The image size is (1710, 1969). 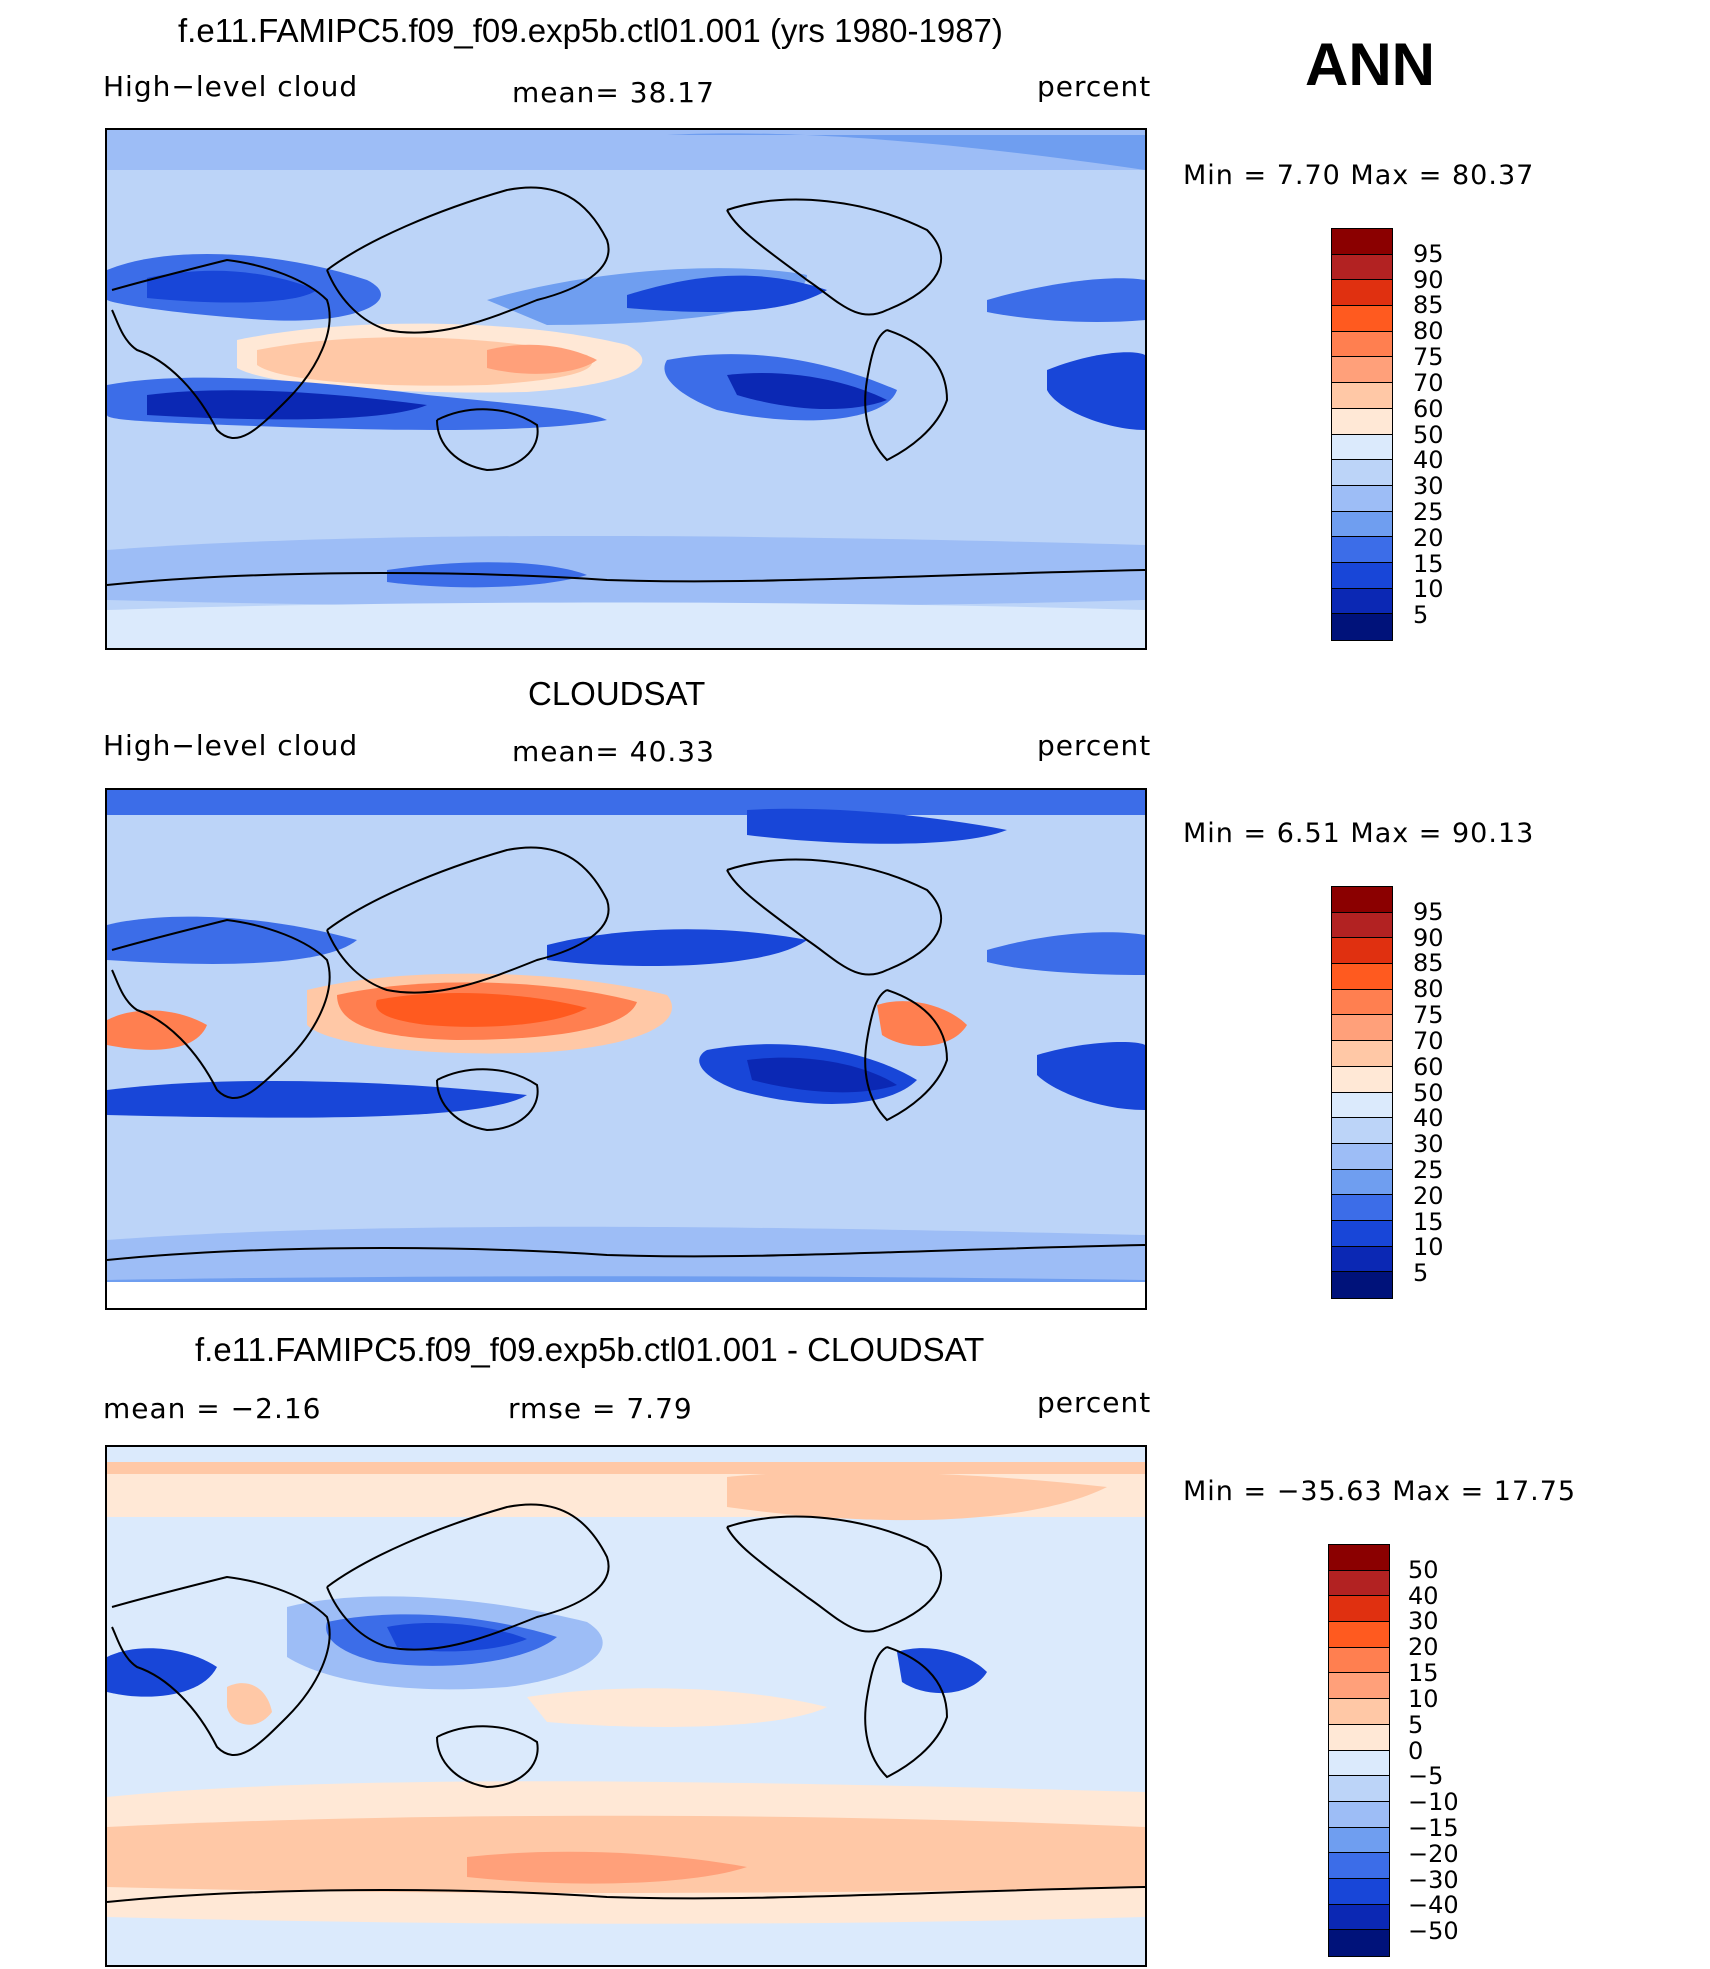 What do you see at coordinates (917, 1496) in the screenshot?
I see `panel3-arctic-positive` at bounding box center [917, 1496].